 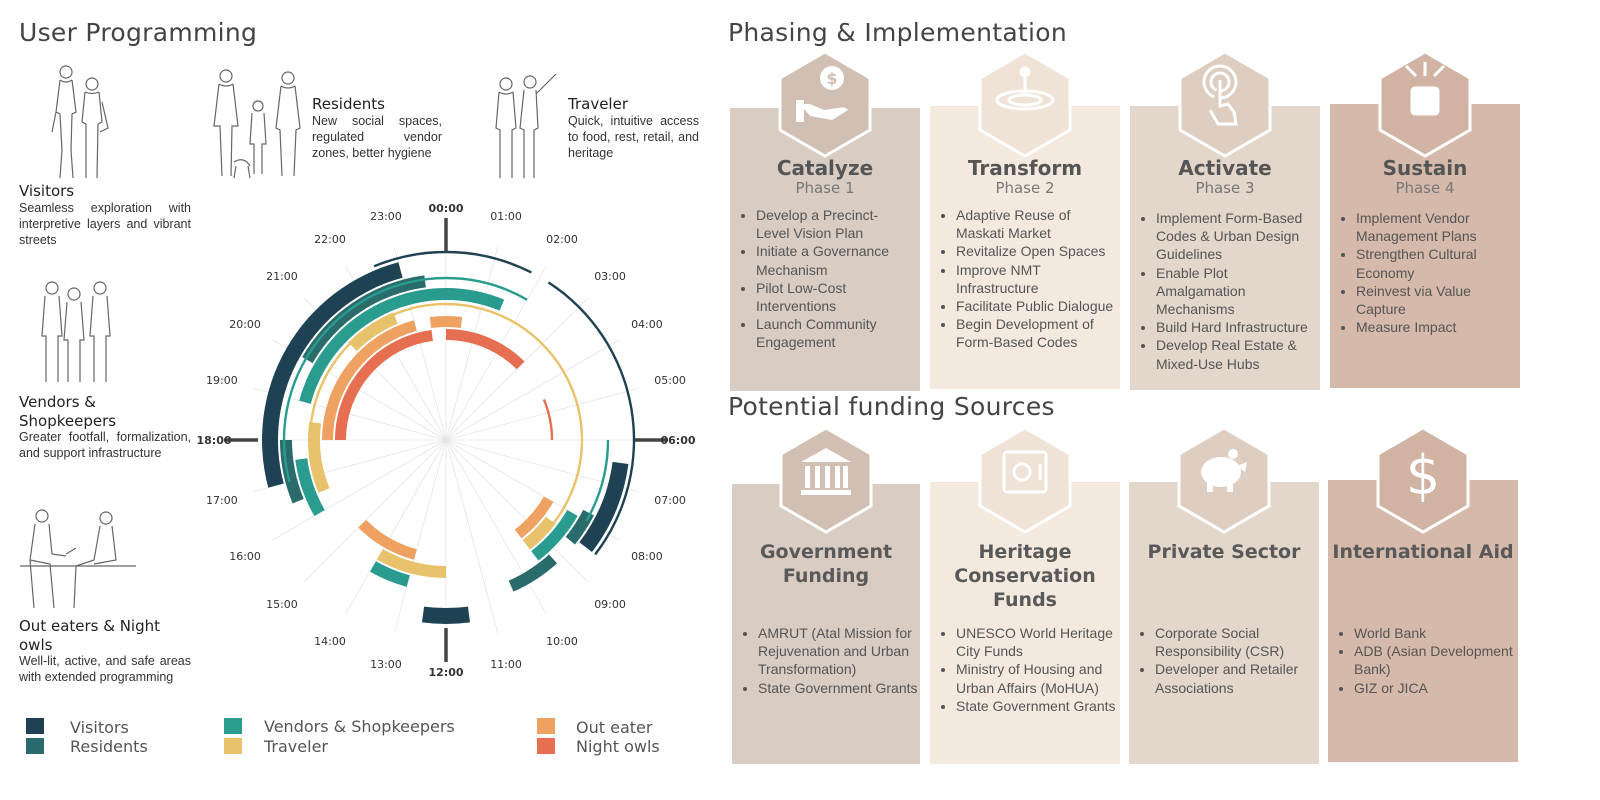 I want to click on hour-label: 21:00, so click(x=282, y=276).